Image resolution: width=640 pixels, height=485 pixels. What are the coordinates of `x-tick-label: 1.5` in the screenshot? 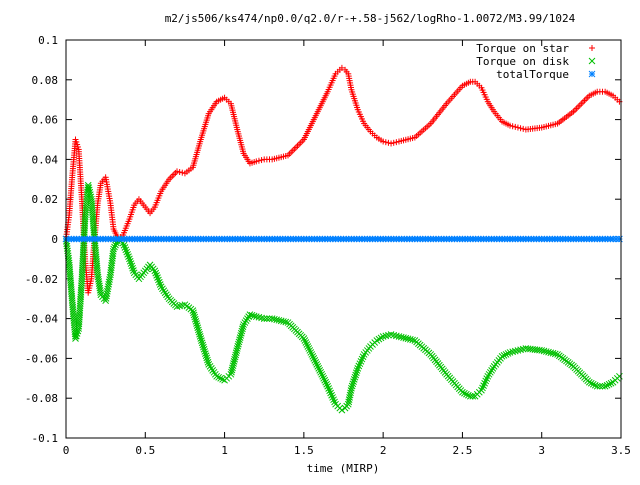 It's located at (304, 450).